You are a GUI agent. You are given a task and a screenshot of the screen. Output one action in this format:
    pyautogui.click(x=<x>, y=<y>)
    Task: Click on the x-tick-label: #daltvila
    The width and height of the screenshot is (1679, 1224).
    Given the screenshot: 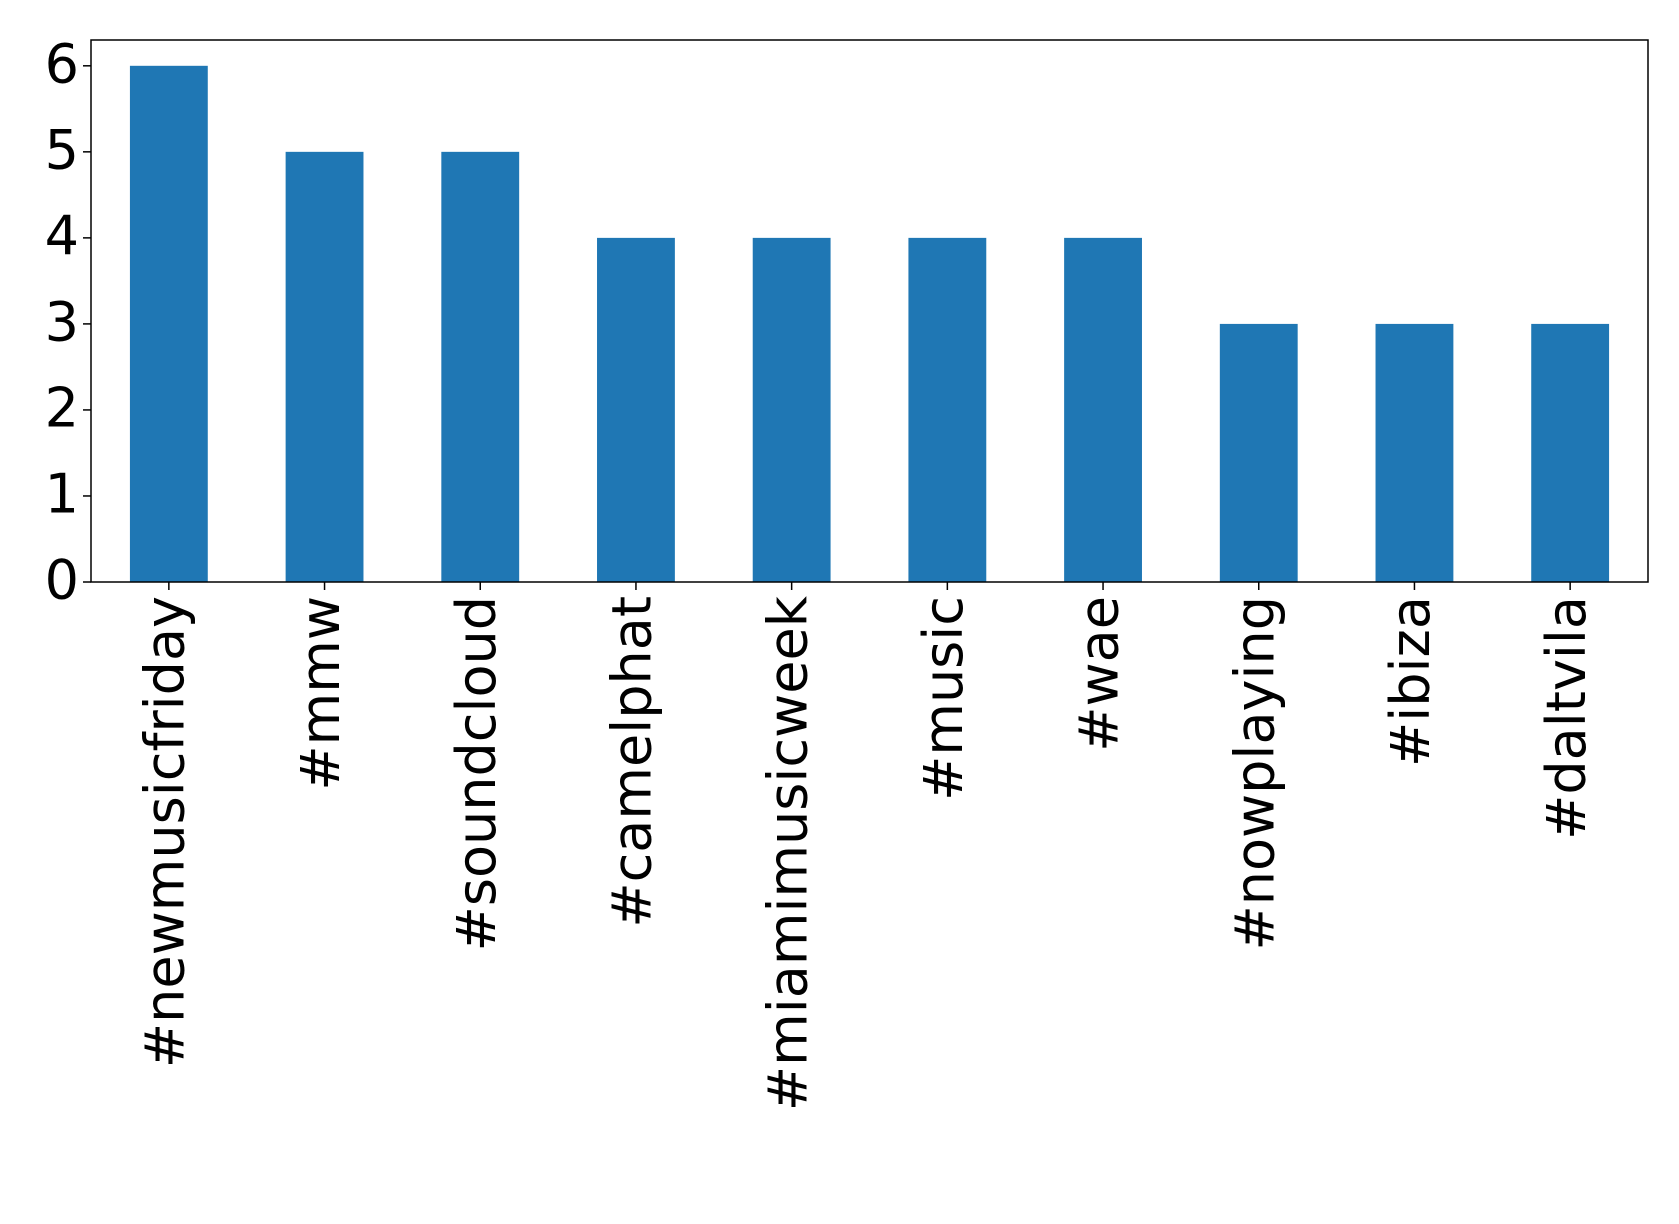 What is the action you would take?
    pyautogui.click(x=1566, y=718)
    